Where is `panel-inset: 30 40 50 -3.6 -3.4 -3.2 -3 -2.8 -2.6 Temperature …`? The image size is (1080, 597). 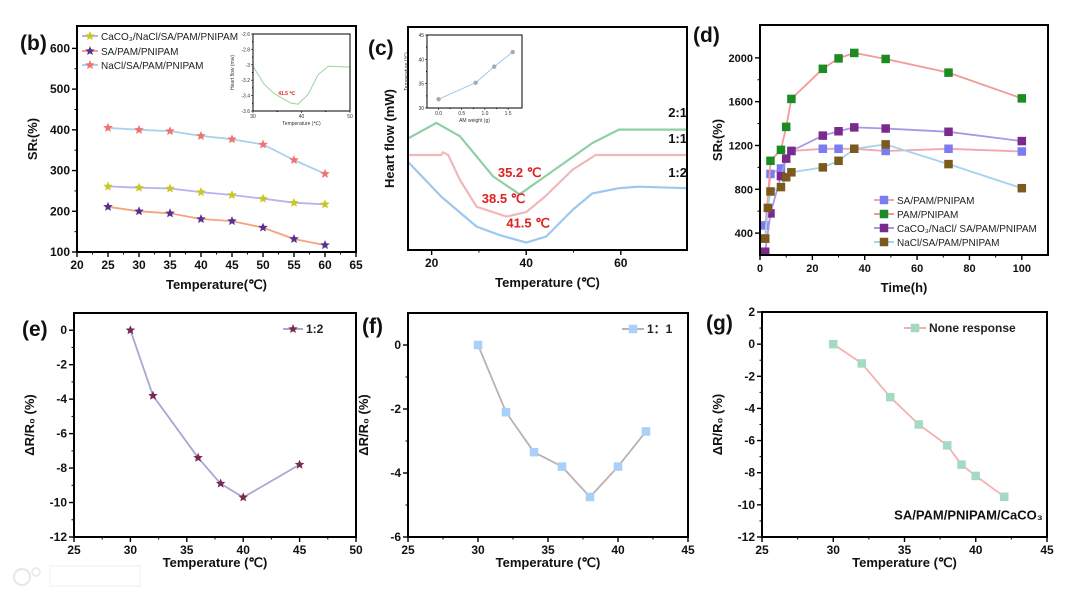
panel-inset: 30 40 50 -3.6 -3.4 -3.2 -3 -2.8 -2.6 Temperature … is located at coordinates (291, 79).